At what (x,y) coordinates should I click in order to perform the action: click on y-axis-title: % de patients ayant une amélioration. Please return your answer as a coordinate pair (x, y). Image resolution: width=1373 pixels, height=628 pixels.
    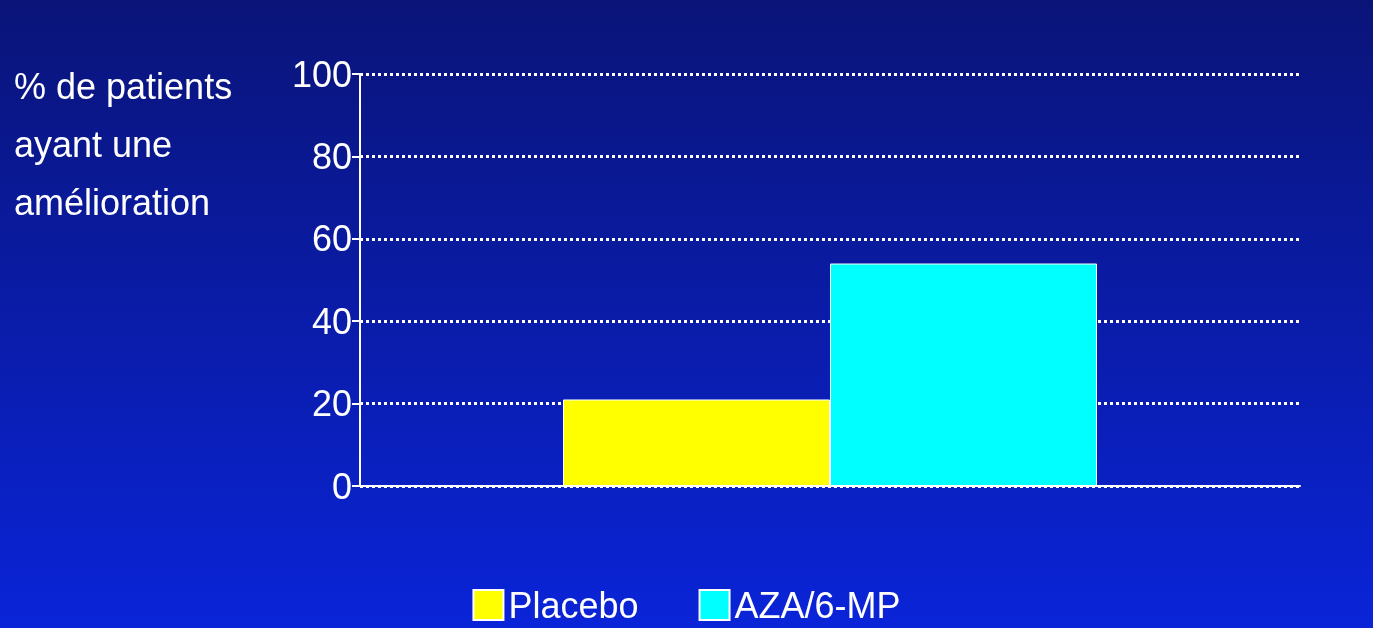
    Looking at the image, I should click on (124, 145).